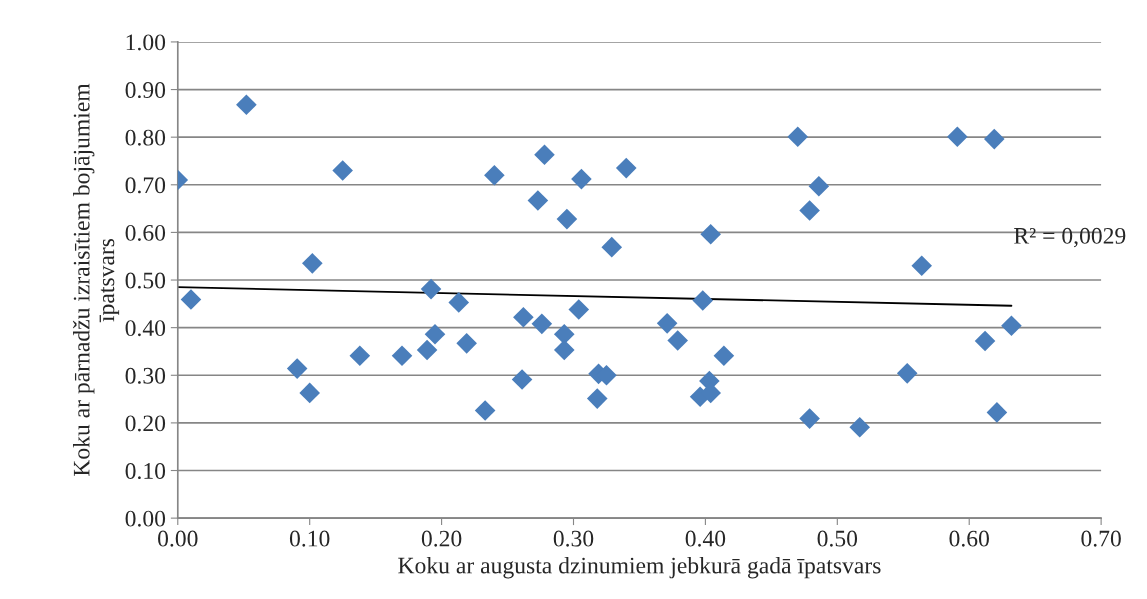 This screenshot has width=1147, height=599. I want to click on x-tick-label: 0.60, so click(969, 538).